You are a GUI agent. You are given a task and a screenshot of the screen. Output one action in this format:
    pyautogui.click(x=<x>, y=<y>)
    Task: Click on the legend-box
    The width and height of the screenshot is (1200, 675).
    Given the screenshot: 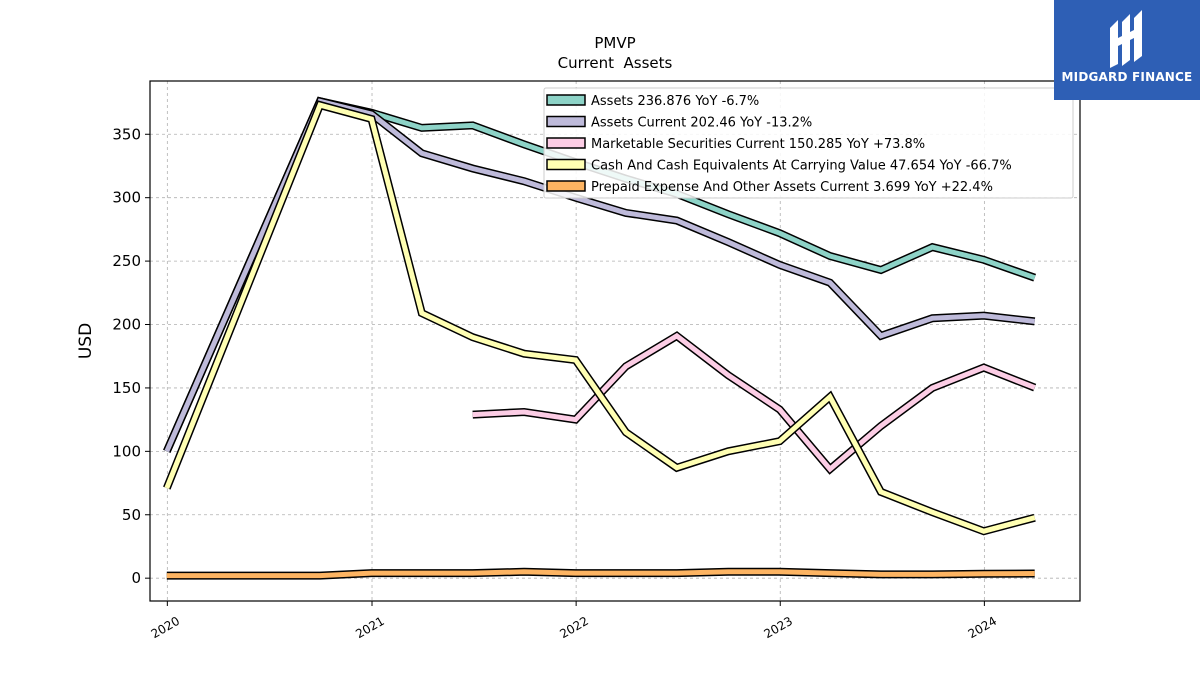 What is the action you would take?
    pyautogui.click(x=808, y=143)
    